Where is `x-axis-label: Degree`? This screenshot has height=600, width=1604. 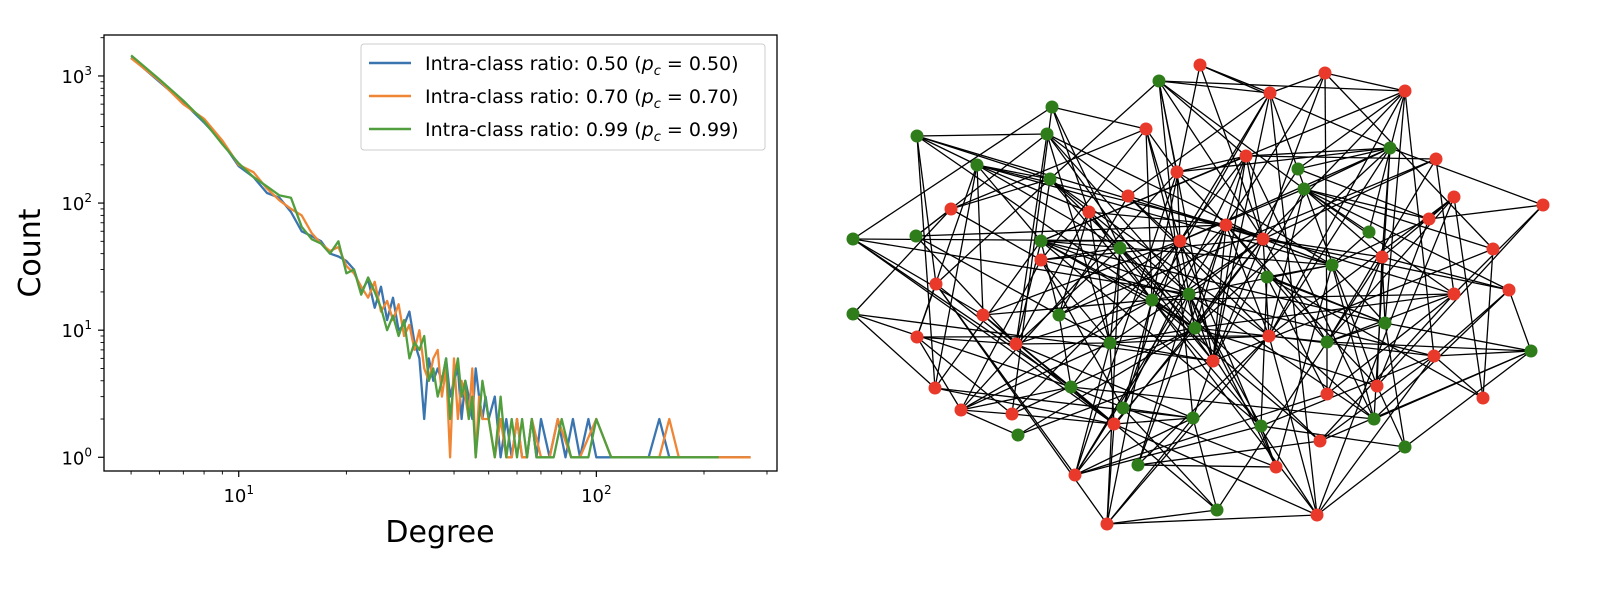
x-axis-label: Degree is located at coordinates (439, 532).